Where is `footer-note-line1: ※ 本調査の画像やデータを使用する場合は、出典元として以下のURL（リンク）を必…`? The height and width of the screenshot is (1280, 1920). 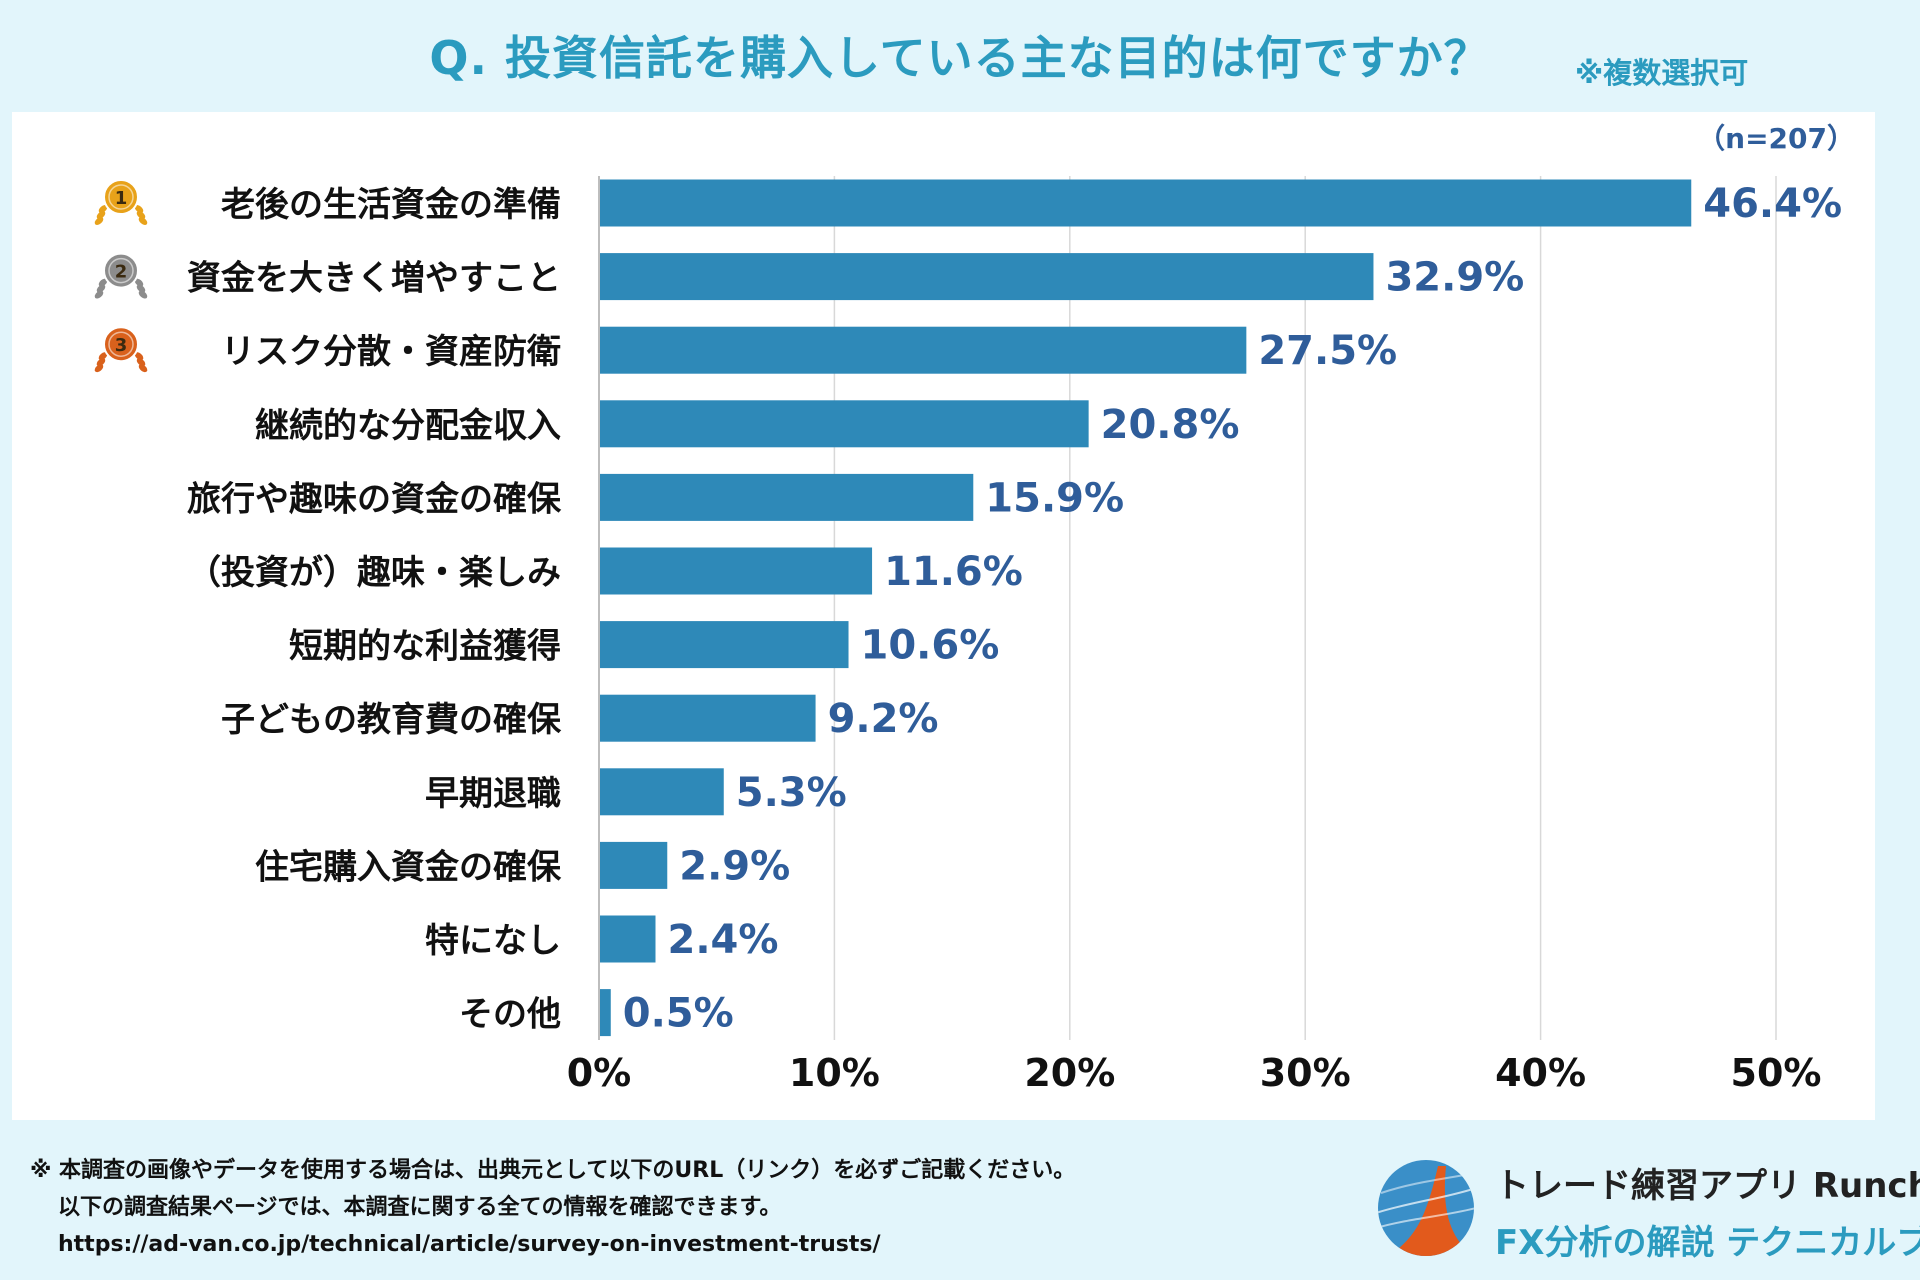 footer-note-line1: ※ 本調査の画像やデータを使用する場合は、出典元として以下のURL（リンク）を必… is located at coordinates (553, 1170).